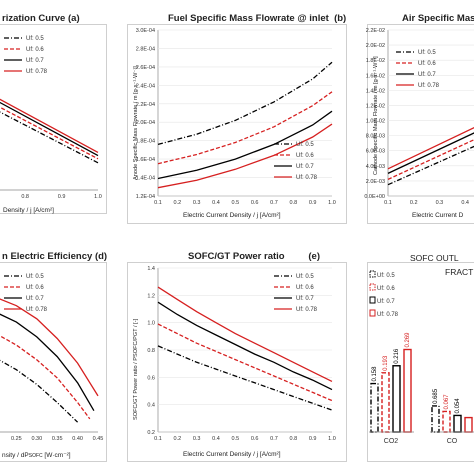  Describe the element at coordinates (36, 455) in the screenshot. I see `panel-d-xlabel: nsity / dPSOFC [W·cm⁻²]` at that location.